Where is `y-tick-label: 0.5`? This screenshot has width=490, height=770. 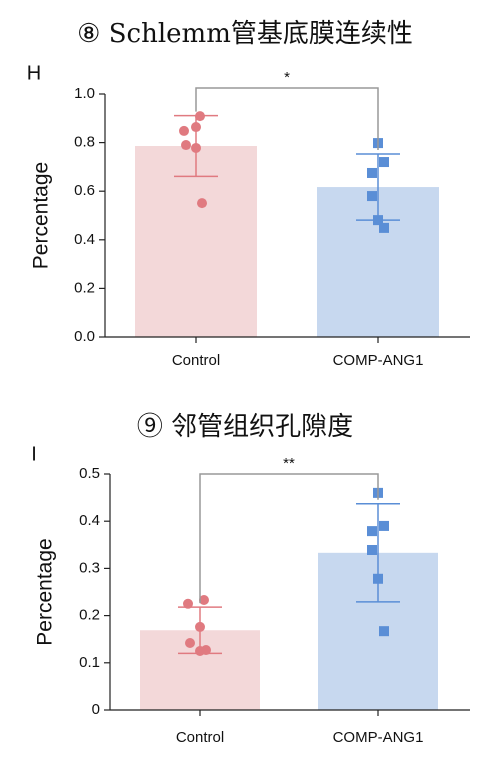
y-tick-label: 0.5 is located at coordinates (89, 473).